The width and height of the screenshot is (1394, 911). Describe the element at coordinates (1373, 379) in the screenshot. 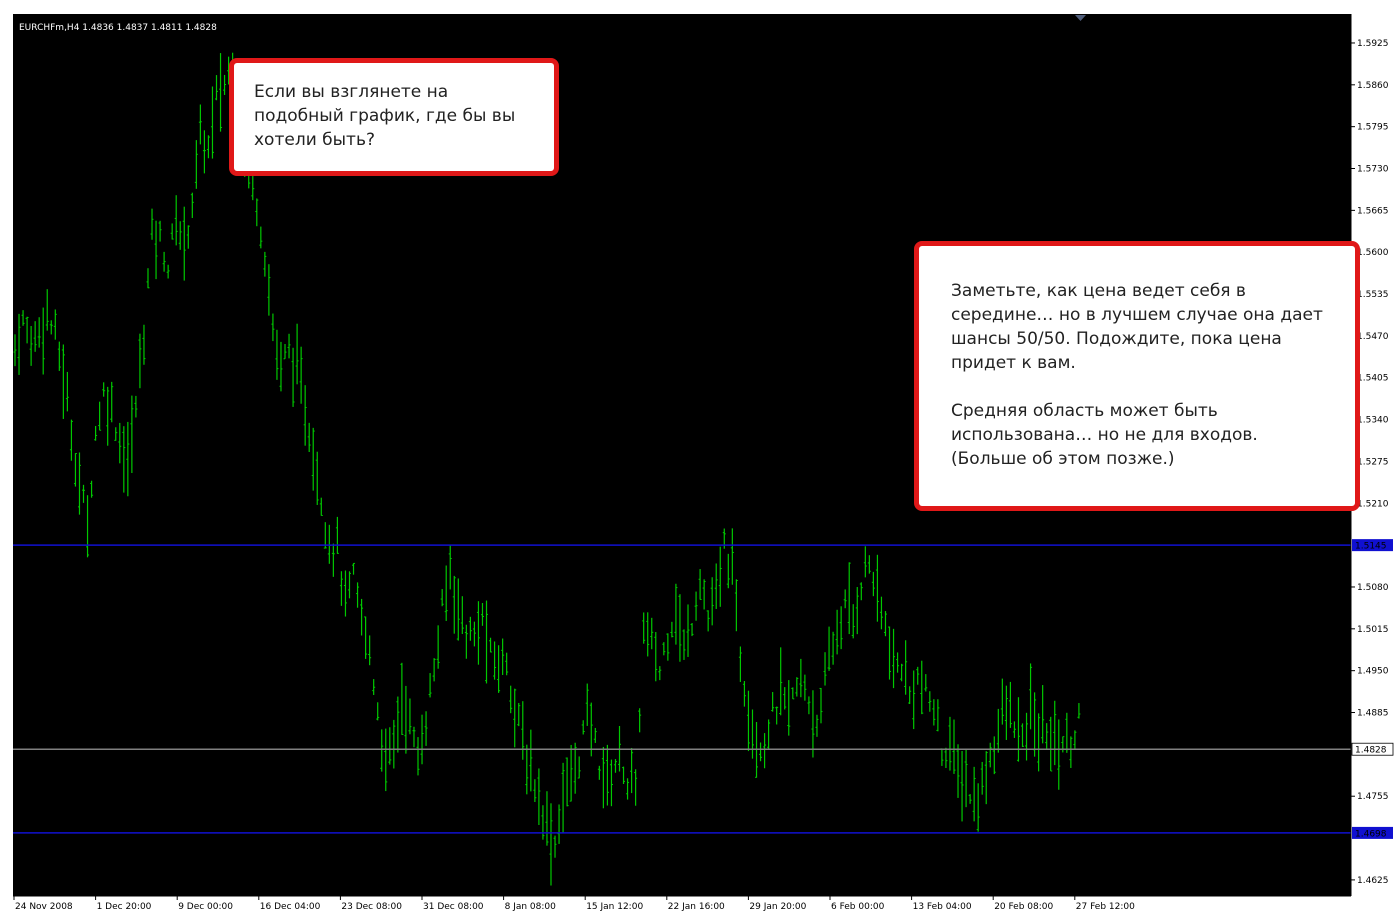

I see `y-tick-label: 1.5405` at that location.